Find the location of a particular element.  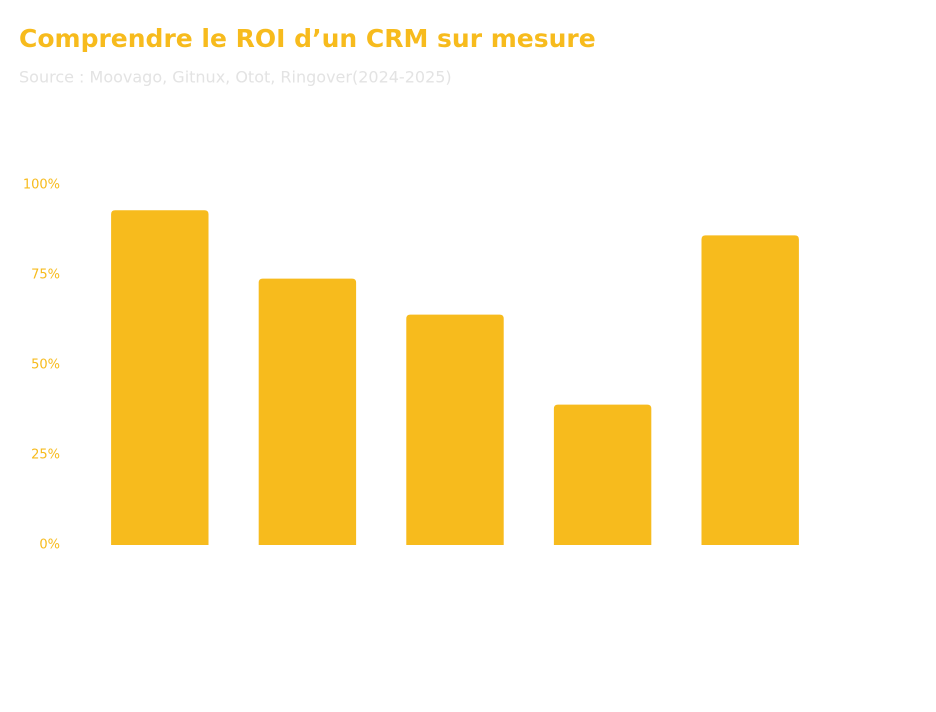

y-tick-label: 50% is located at coordinates (45, 365).